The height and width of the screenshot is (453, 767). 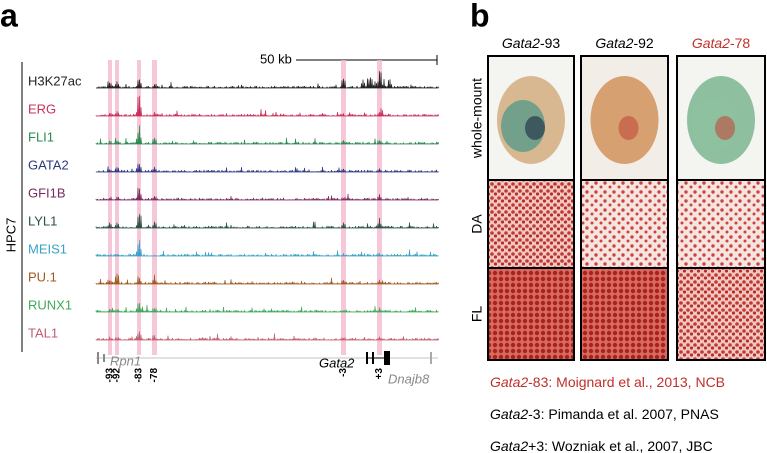 What do you see at coordinates (139, 375) in the screenshot?
I see `element-label: -83` at bounding box center [139, 375].